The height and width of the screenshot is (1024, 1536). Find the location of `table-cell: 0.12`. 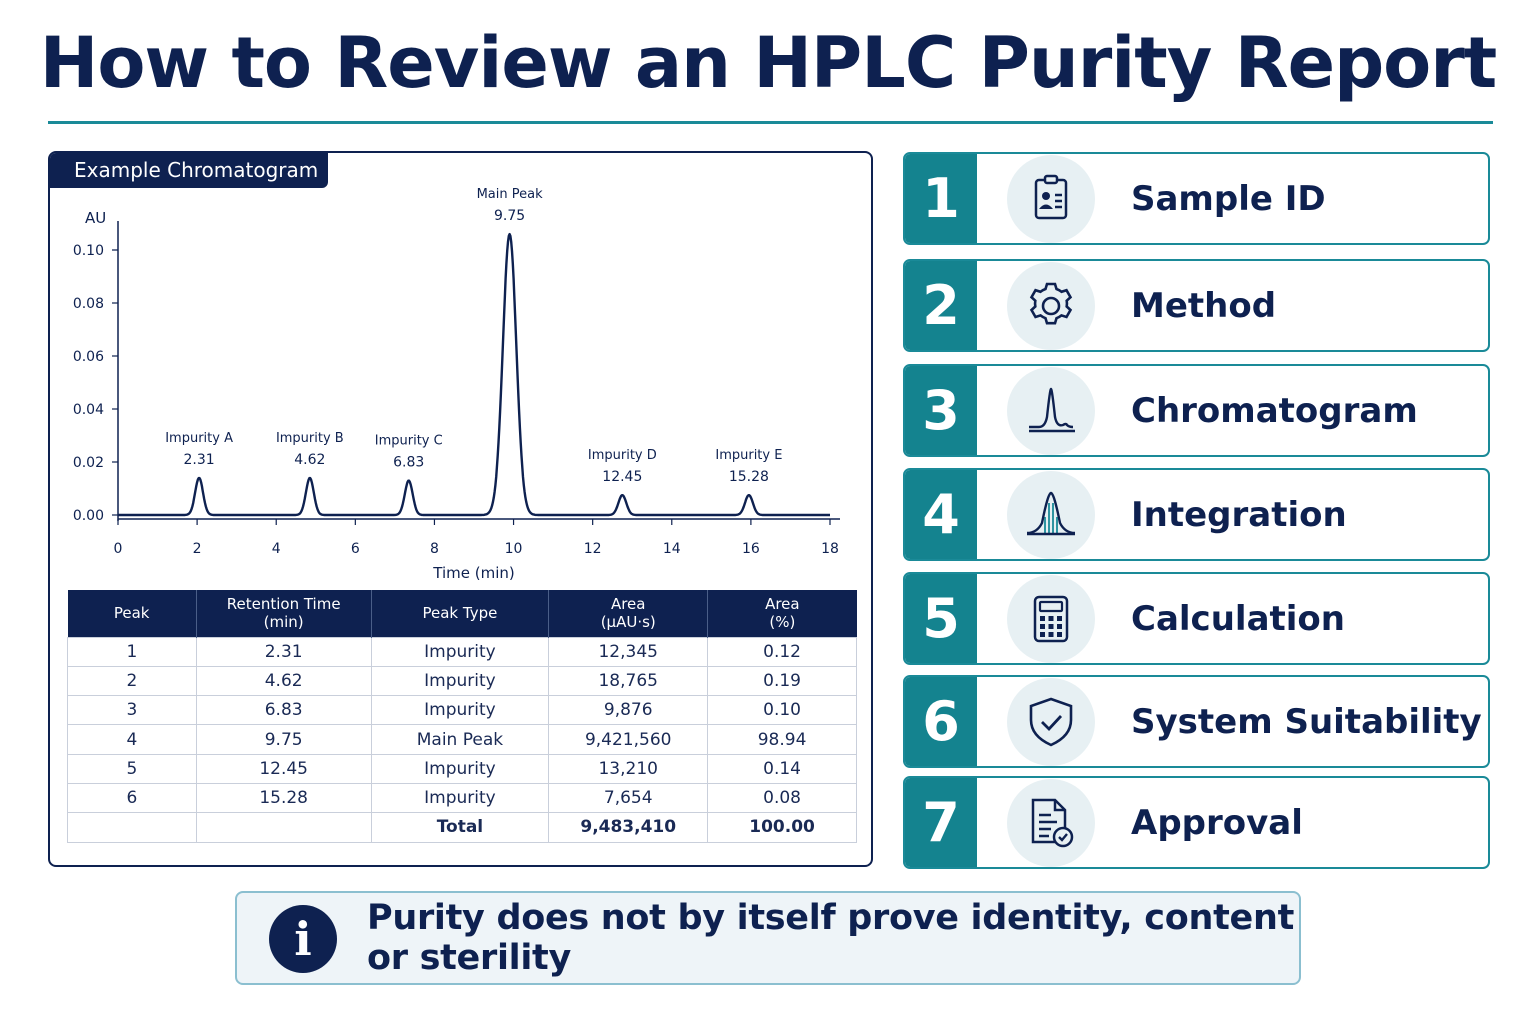

table-cell: 0.12 is located at coordinates (782, 651).